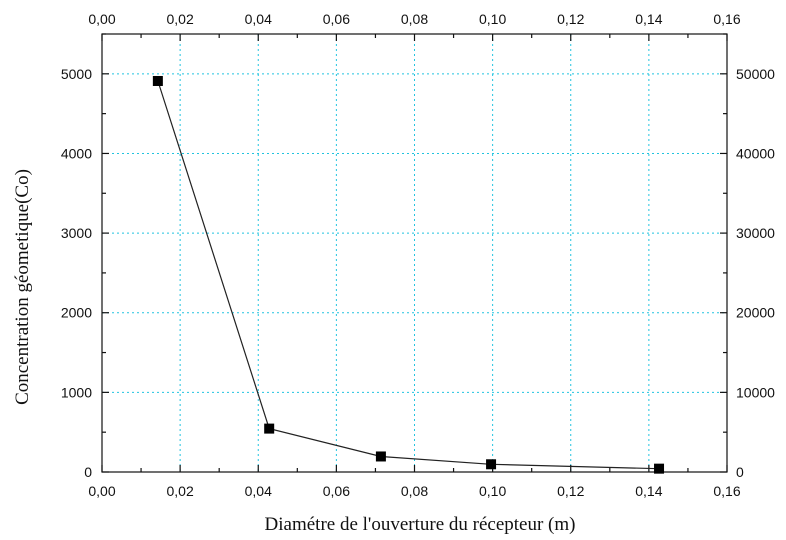 Image resolution: width=786 pixels, height=540 pixels. I want to click on y-tick-label-left: 2000, so click(76, 313).